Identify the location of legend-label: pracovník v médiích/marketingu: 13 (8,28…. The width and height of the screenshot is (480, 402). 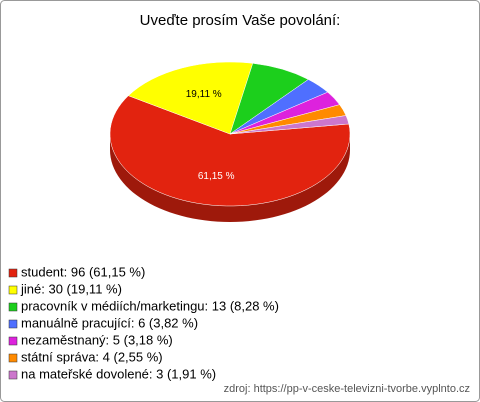
(150, 305).